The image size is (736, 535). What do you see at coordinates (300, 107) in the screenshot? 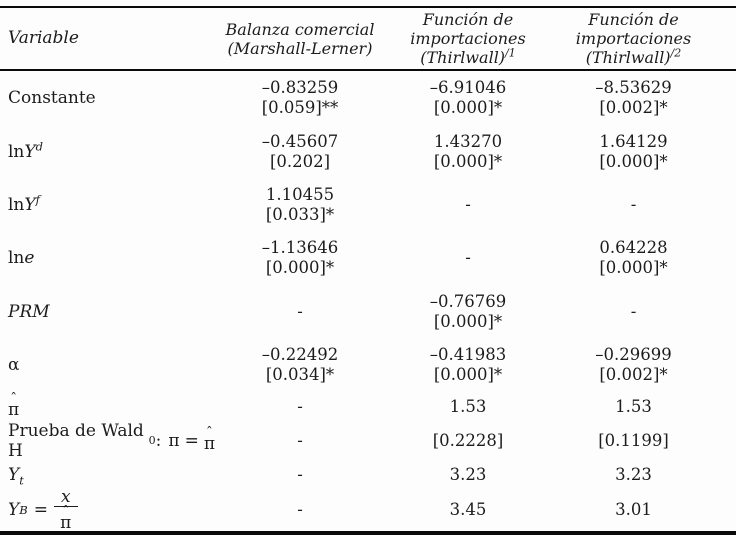
I see `p-value: [0.059]**` at bounding box center [300, 107].